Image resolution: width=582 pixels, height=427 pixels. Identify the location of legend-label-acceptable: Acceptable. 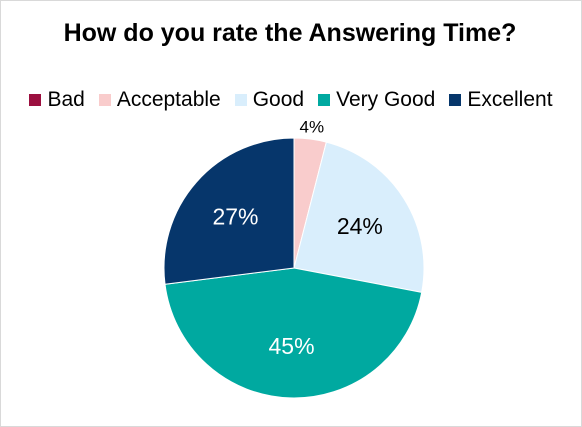
(168, 99).